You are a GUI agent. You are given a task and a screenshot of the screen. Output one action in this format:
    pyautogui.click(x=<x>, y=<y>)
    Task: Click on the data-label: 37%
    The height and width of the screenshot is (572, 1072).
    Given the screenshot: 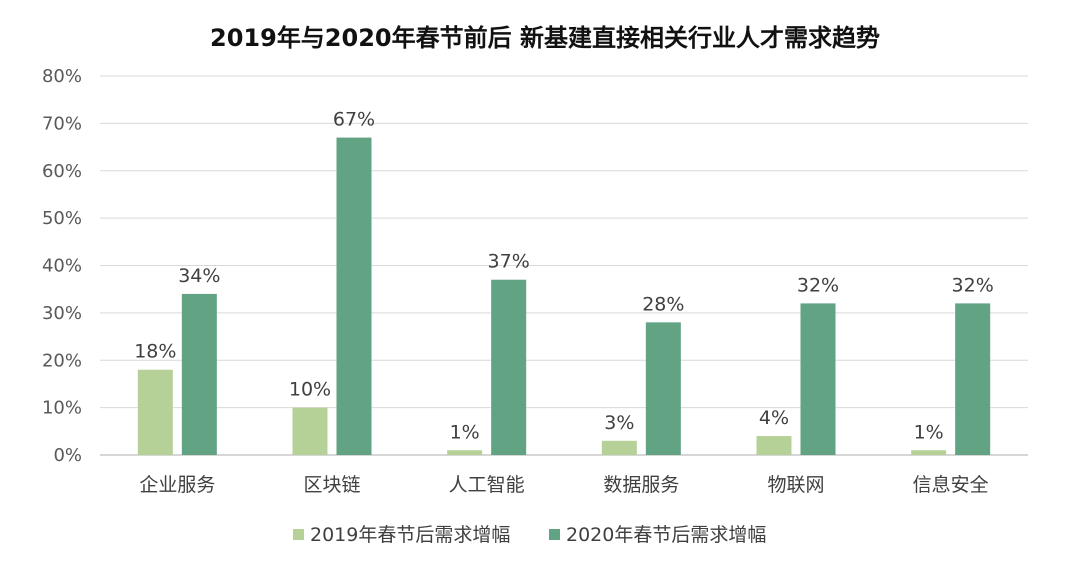 What is the action you would take?
    pyautogui.click(x=509, y=262)
    